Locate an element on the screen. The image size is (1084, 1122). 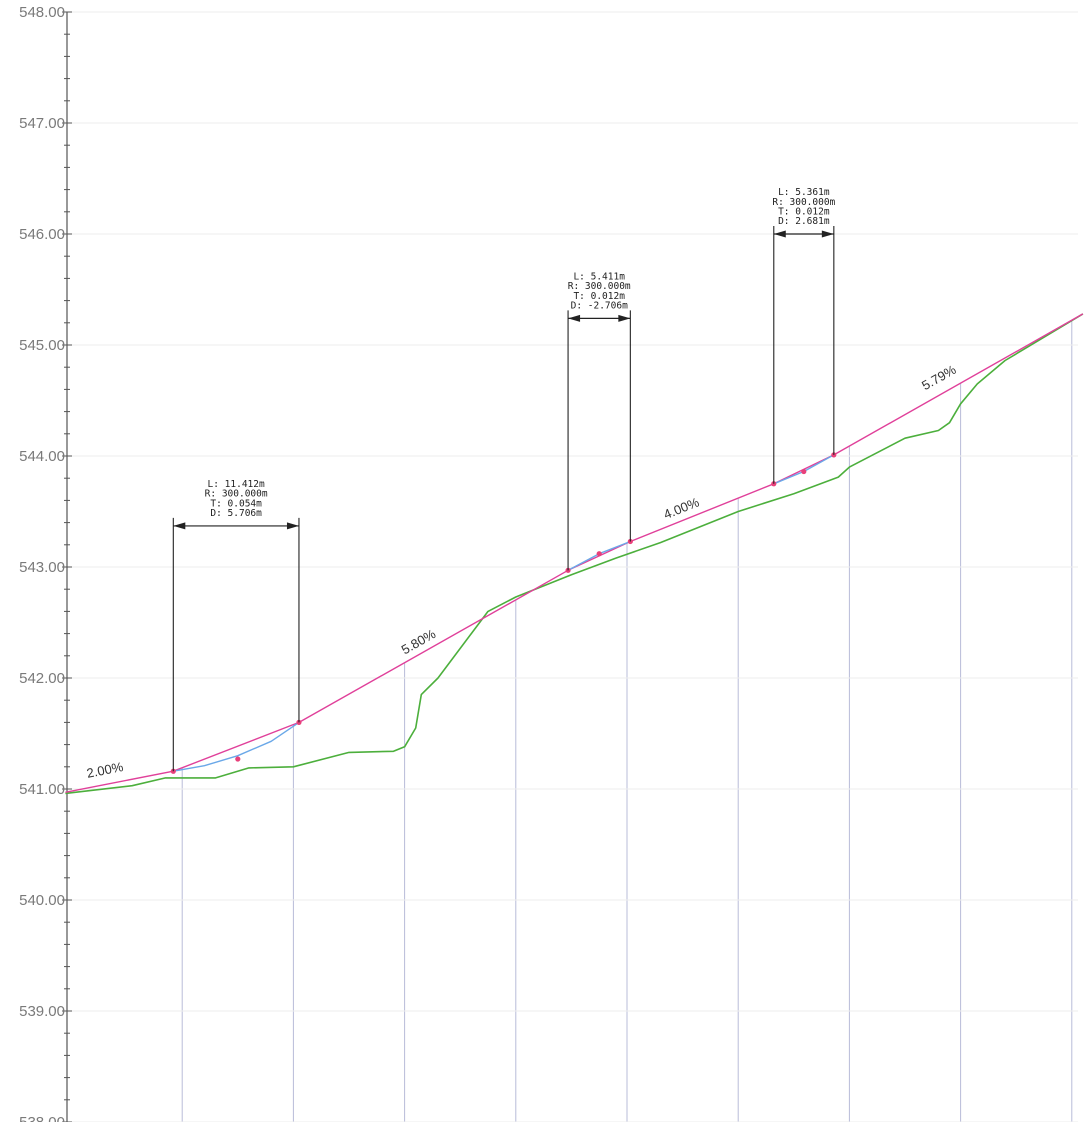
grade-label: 5.80% is located at coordinates (419, 641).